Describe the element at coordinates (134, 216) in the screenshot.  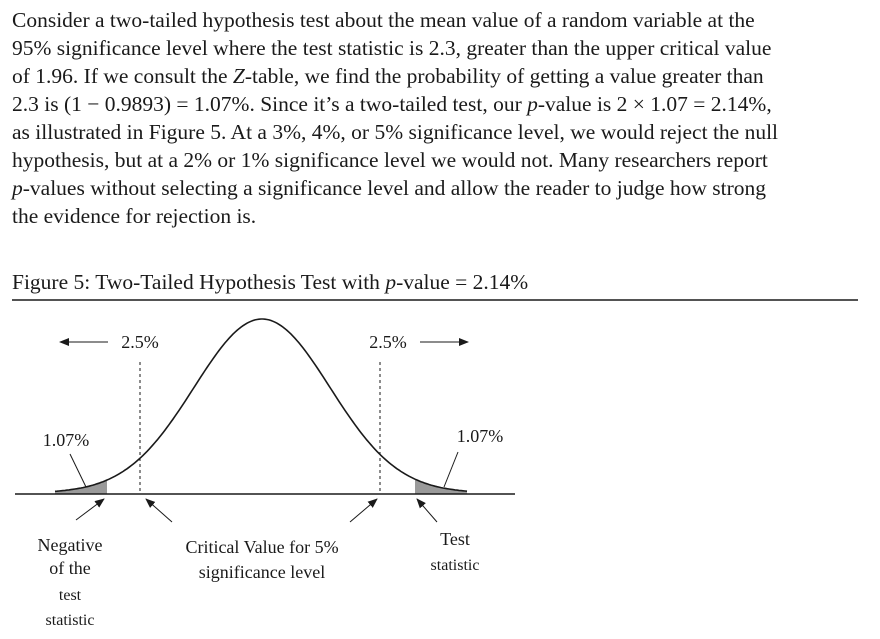
I see `text-run: the evidence for rejection is.` at that location.